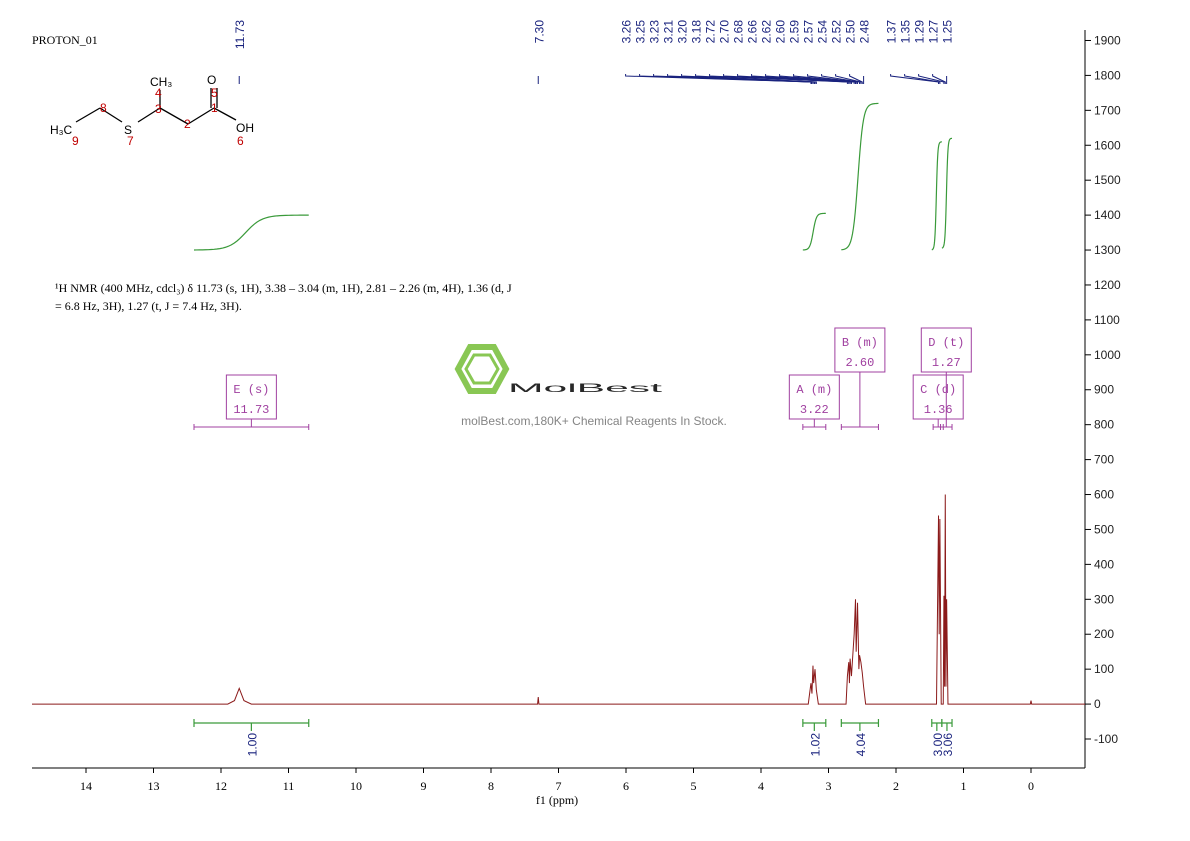  What do you see at coordinates (158, 109) in the screenshot?
I see `locant: 3` at bounding box center [158, 109].